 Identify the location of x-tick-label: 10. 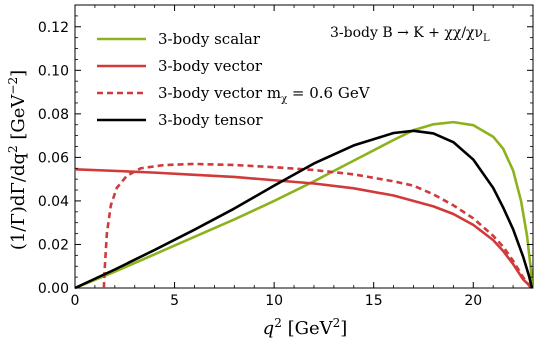
(274, 301).